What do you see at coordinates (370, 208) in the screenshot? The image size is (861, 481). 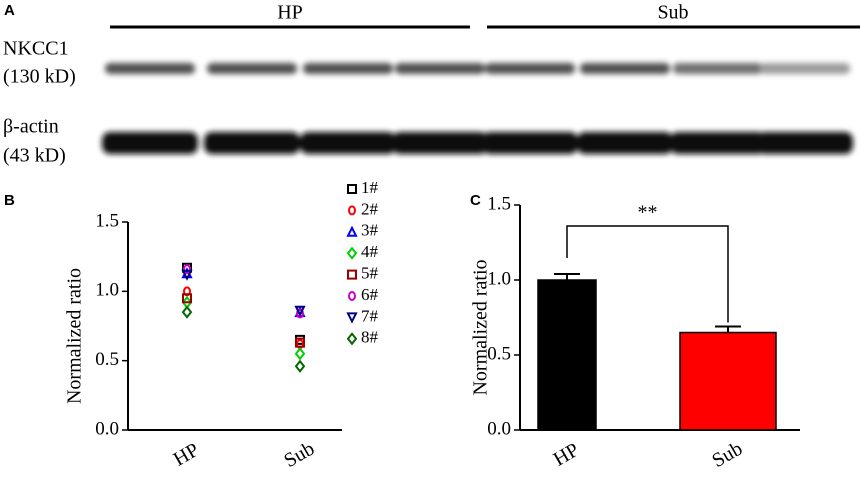 I see `legend-label: 2#` at bounding box center [370, 208].